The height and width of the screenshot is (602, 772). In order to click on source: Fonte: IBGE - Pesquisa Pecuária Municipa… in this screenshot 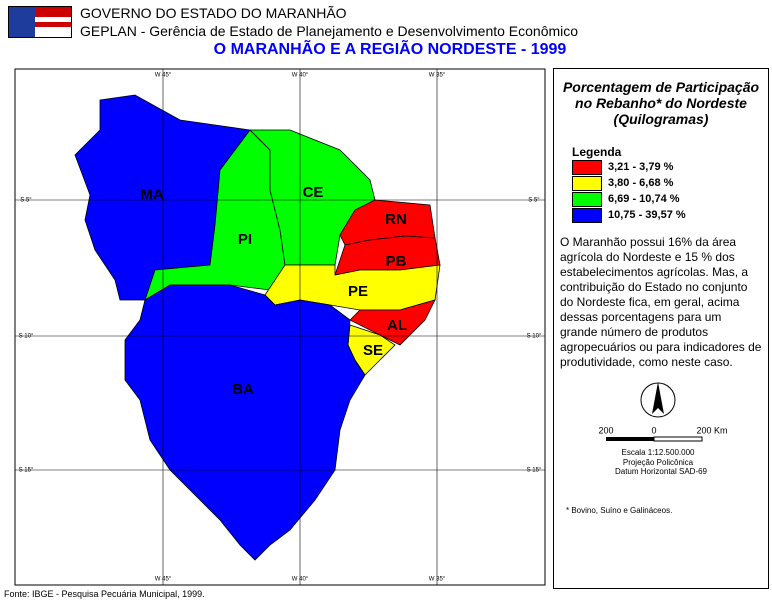, I will do `click(104, 594)`.